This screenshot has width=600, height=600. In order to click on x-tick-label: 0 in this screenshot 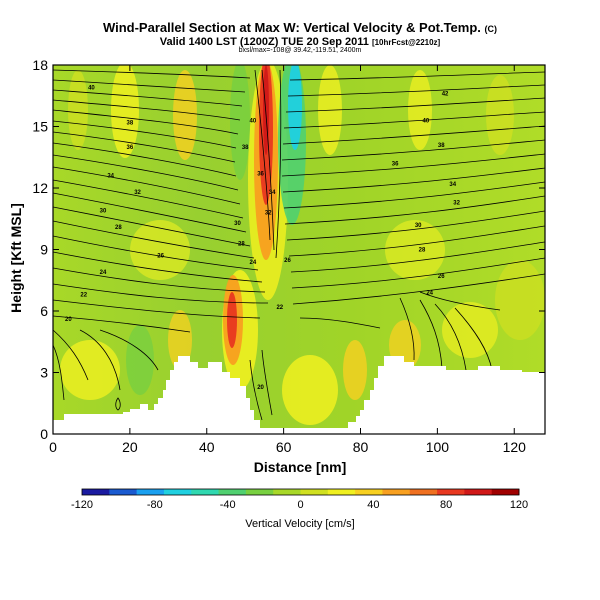, I will do `click(53, 447)`.